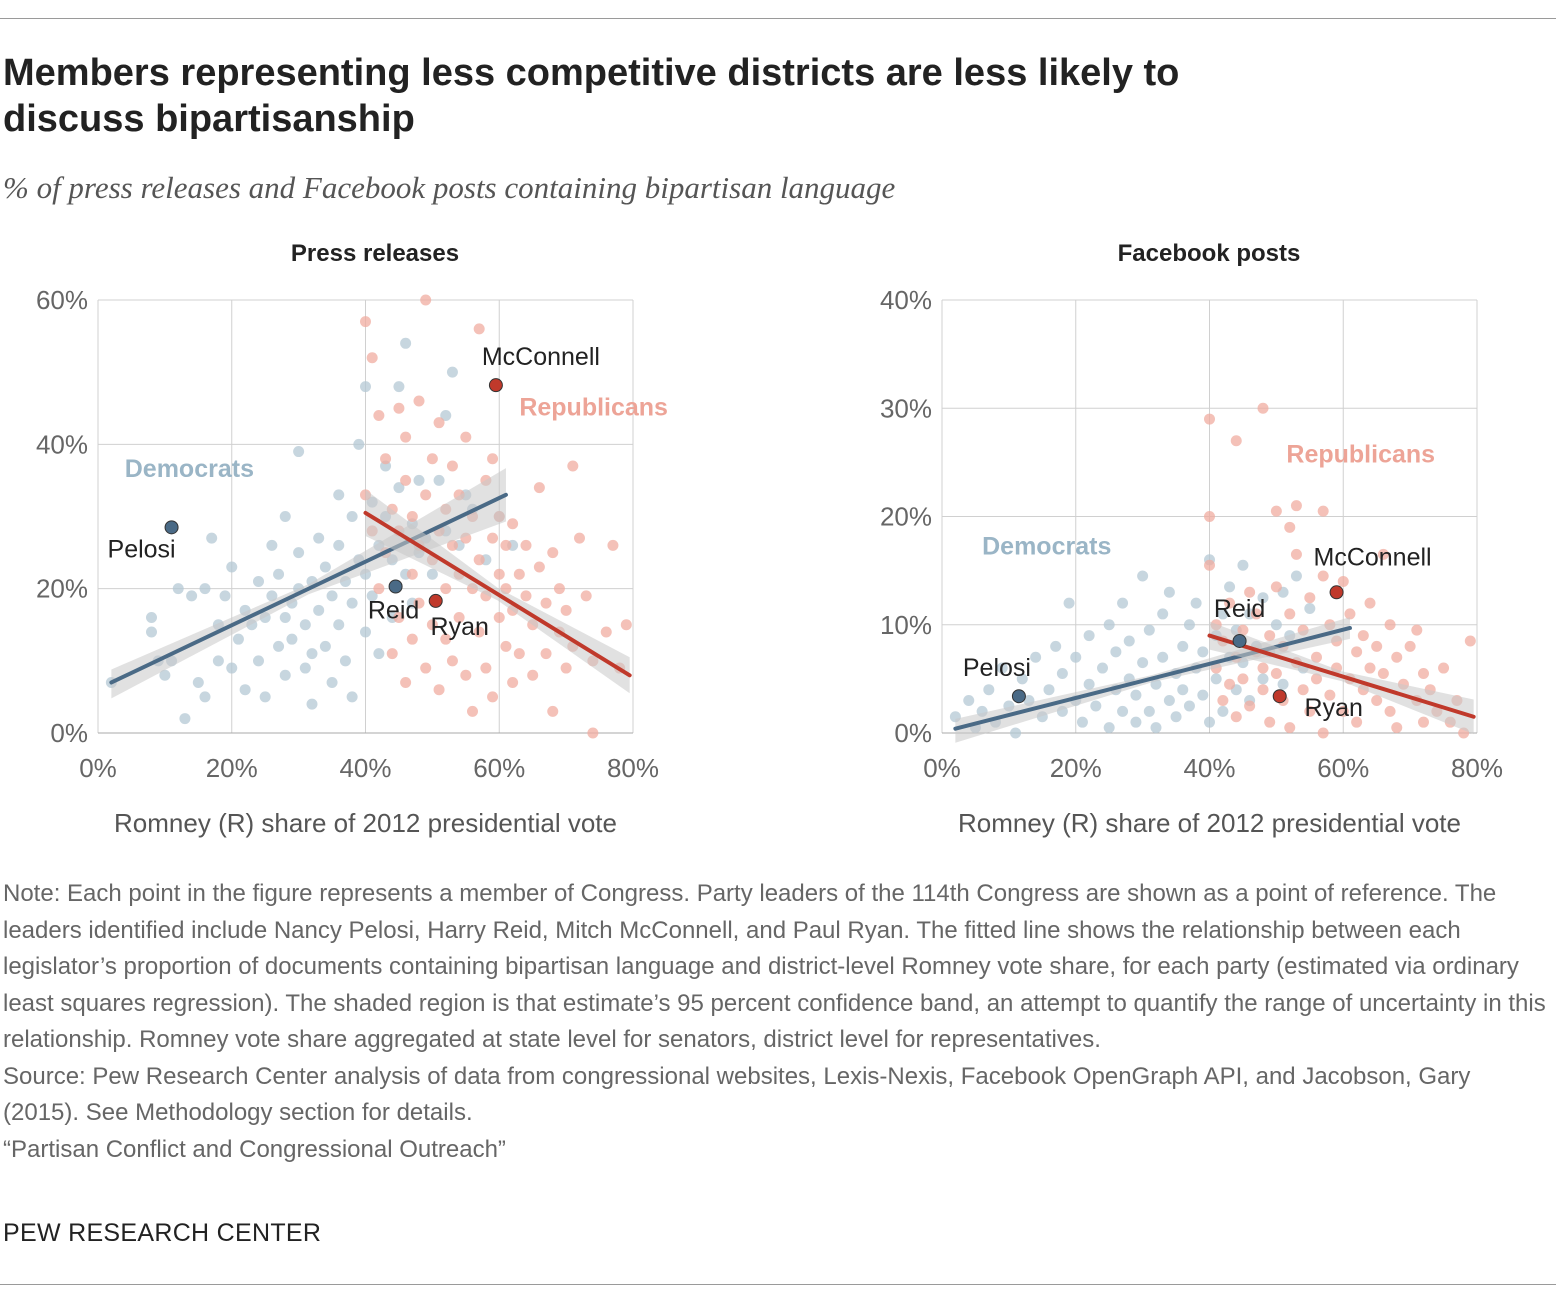  What do you see at coordinates (1477, 768) in the screenshot?
I see `x-tick-label: 80%` at bounding box center [1477, 768].